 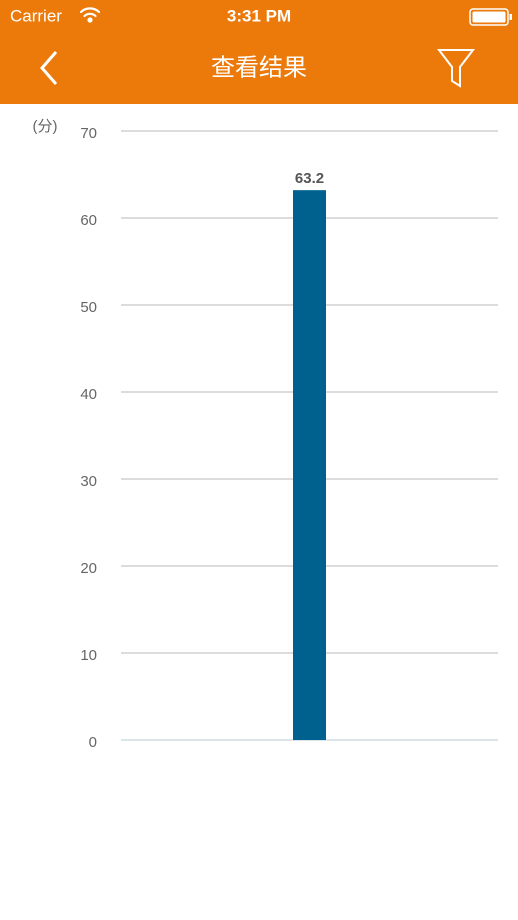 I want to click on nav-title: 查看结果, so click(x=259, y=67).